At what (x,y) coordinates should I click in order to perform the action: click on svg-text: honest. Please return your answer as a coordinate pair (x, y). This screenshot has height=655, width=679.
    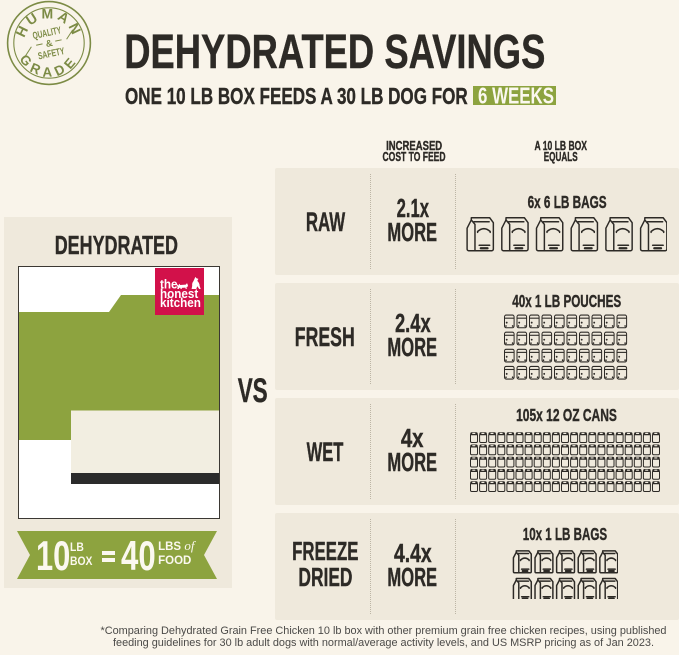
    Looking at the image, I should click on (179, 293).